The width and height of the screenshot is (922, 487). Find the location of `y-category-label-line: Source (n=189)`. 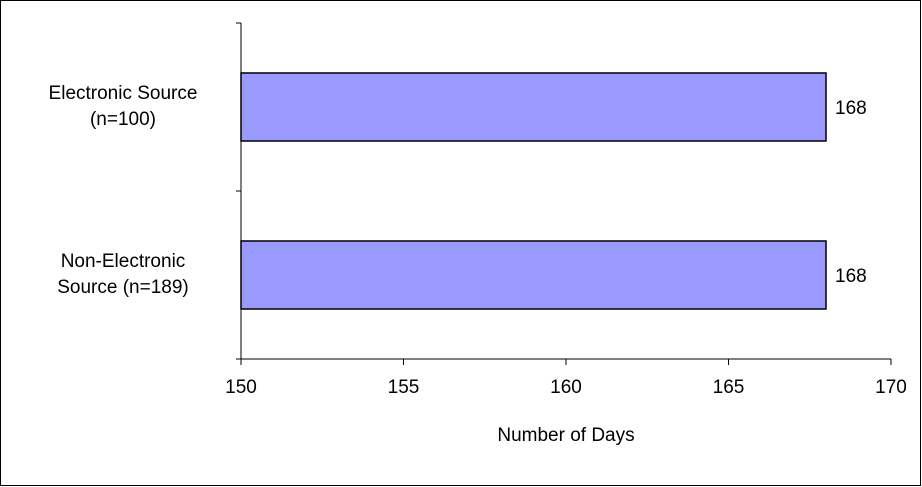

y-category-label-line: Source (n=189) is located at coordinates (123, 287).